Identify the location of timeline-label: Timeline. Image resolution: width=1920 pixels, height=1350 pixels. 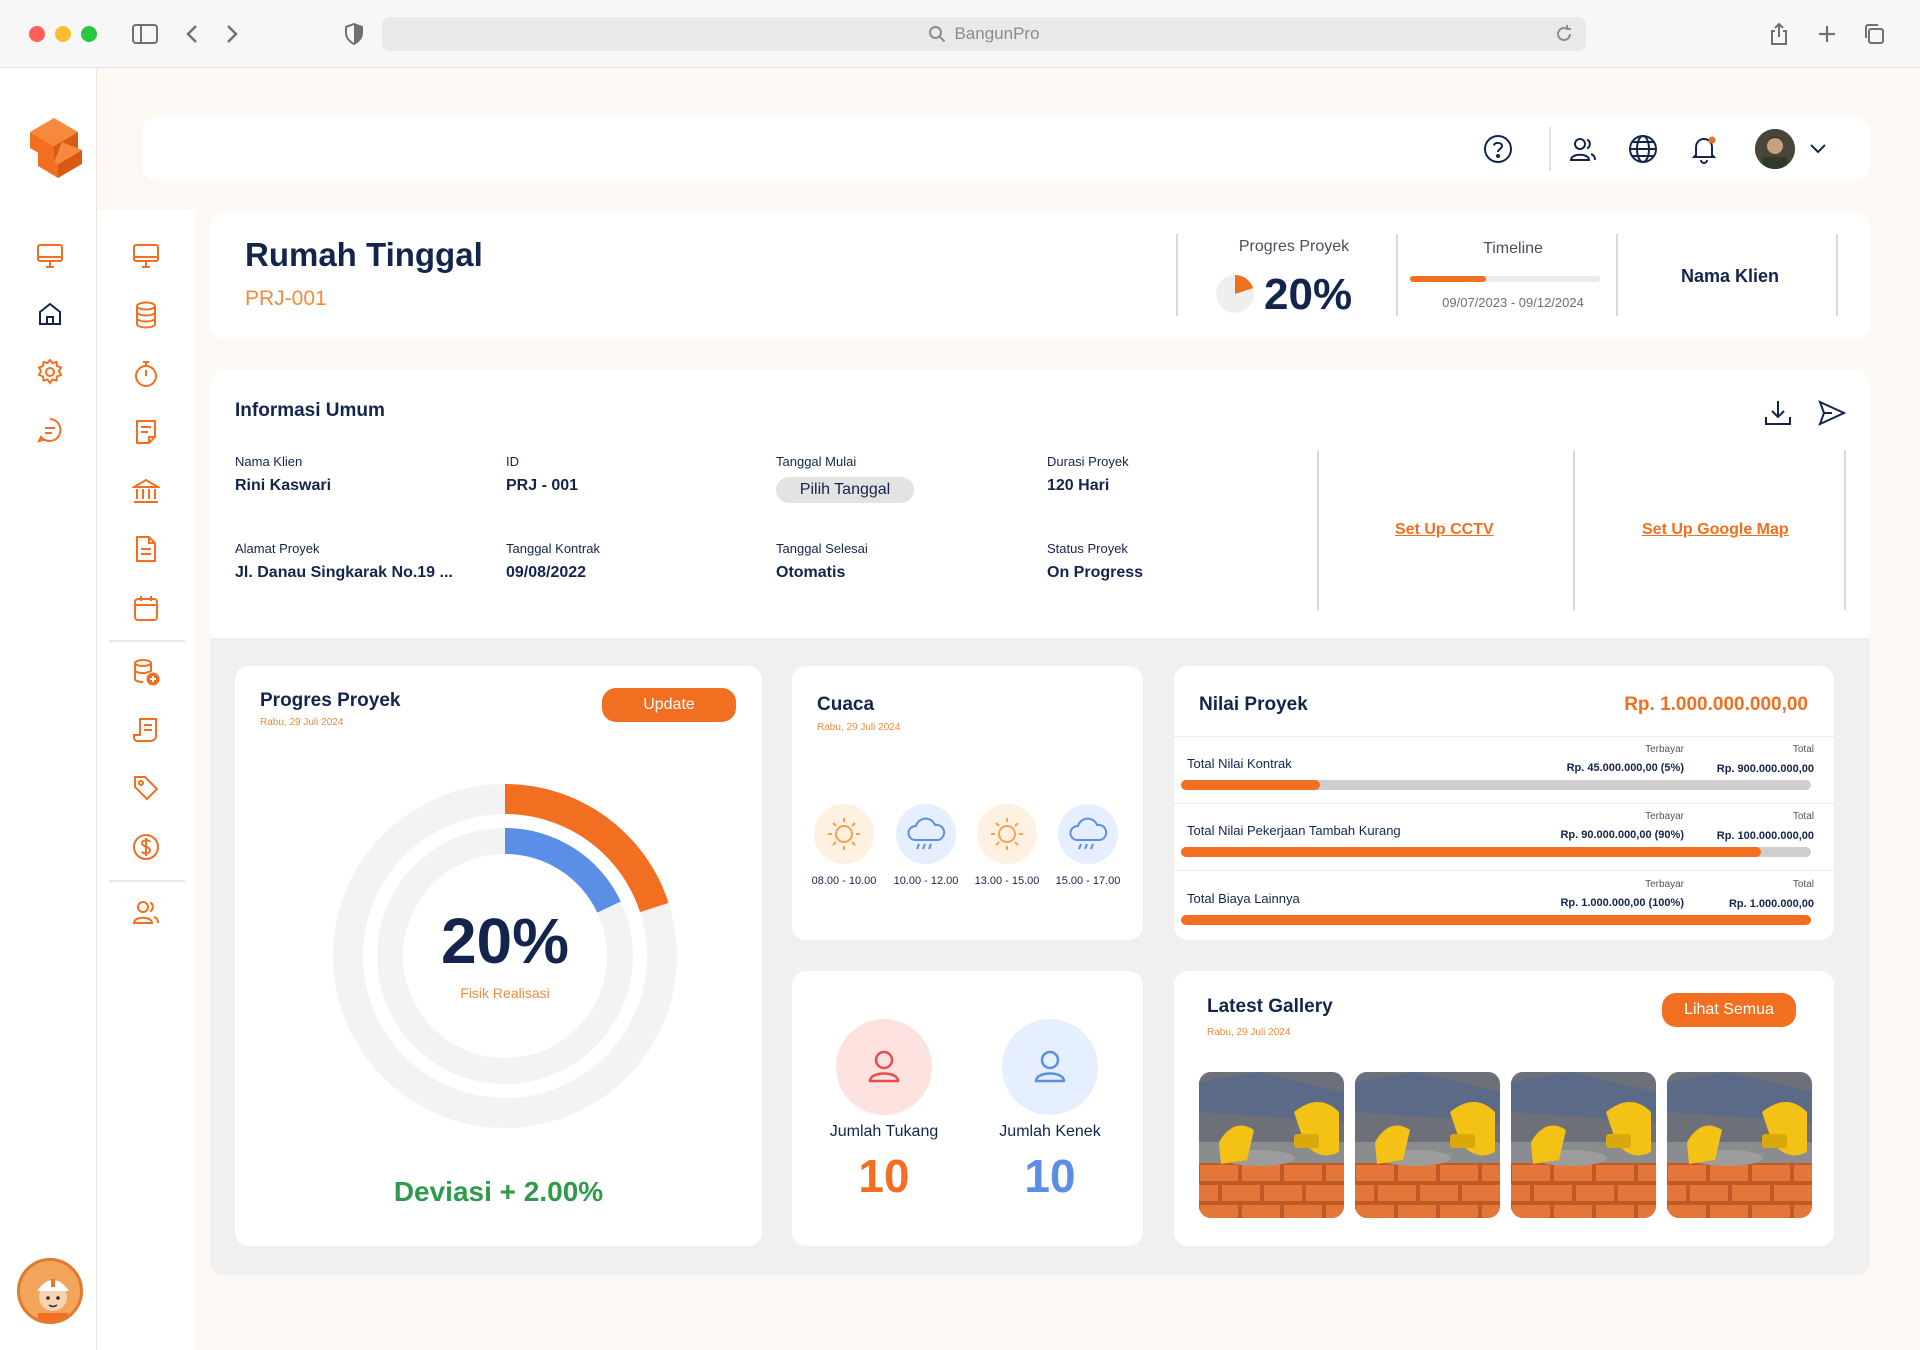
(1513, 248).